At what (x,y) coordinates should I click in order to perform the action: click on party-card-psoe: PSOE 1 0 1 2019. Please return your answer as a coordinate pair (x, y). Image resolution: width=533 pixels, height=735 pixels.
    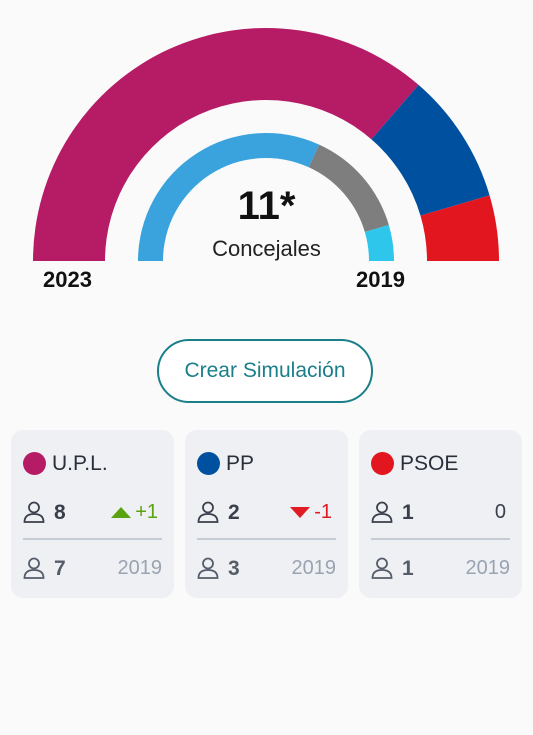
    Looking at the image, I should click on (440, 514).